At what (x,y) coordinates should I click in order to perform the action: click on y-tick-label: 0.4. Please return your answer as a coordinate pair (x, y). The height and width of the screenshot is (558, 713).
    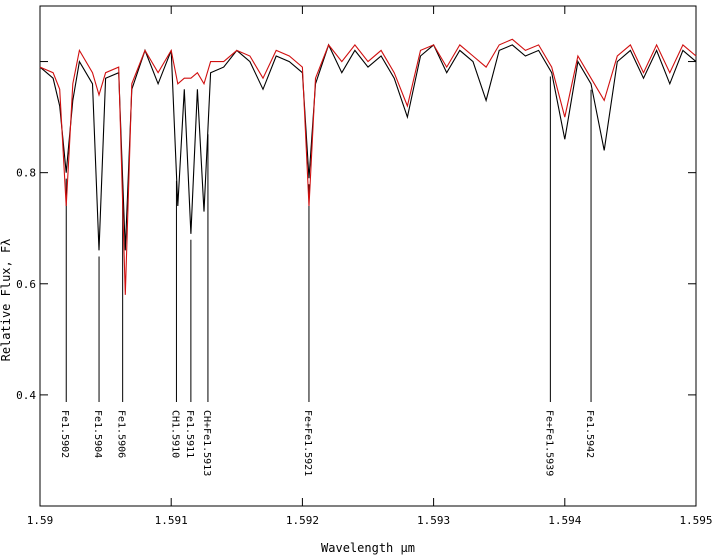
    Looking at the image, I should click on (26, 395).